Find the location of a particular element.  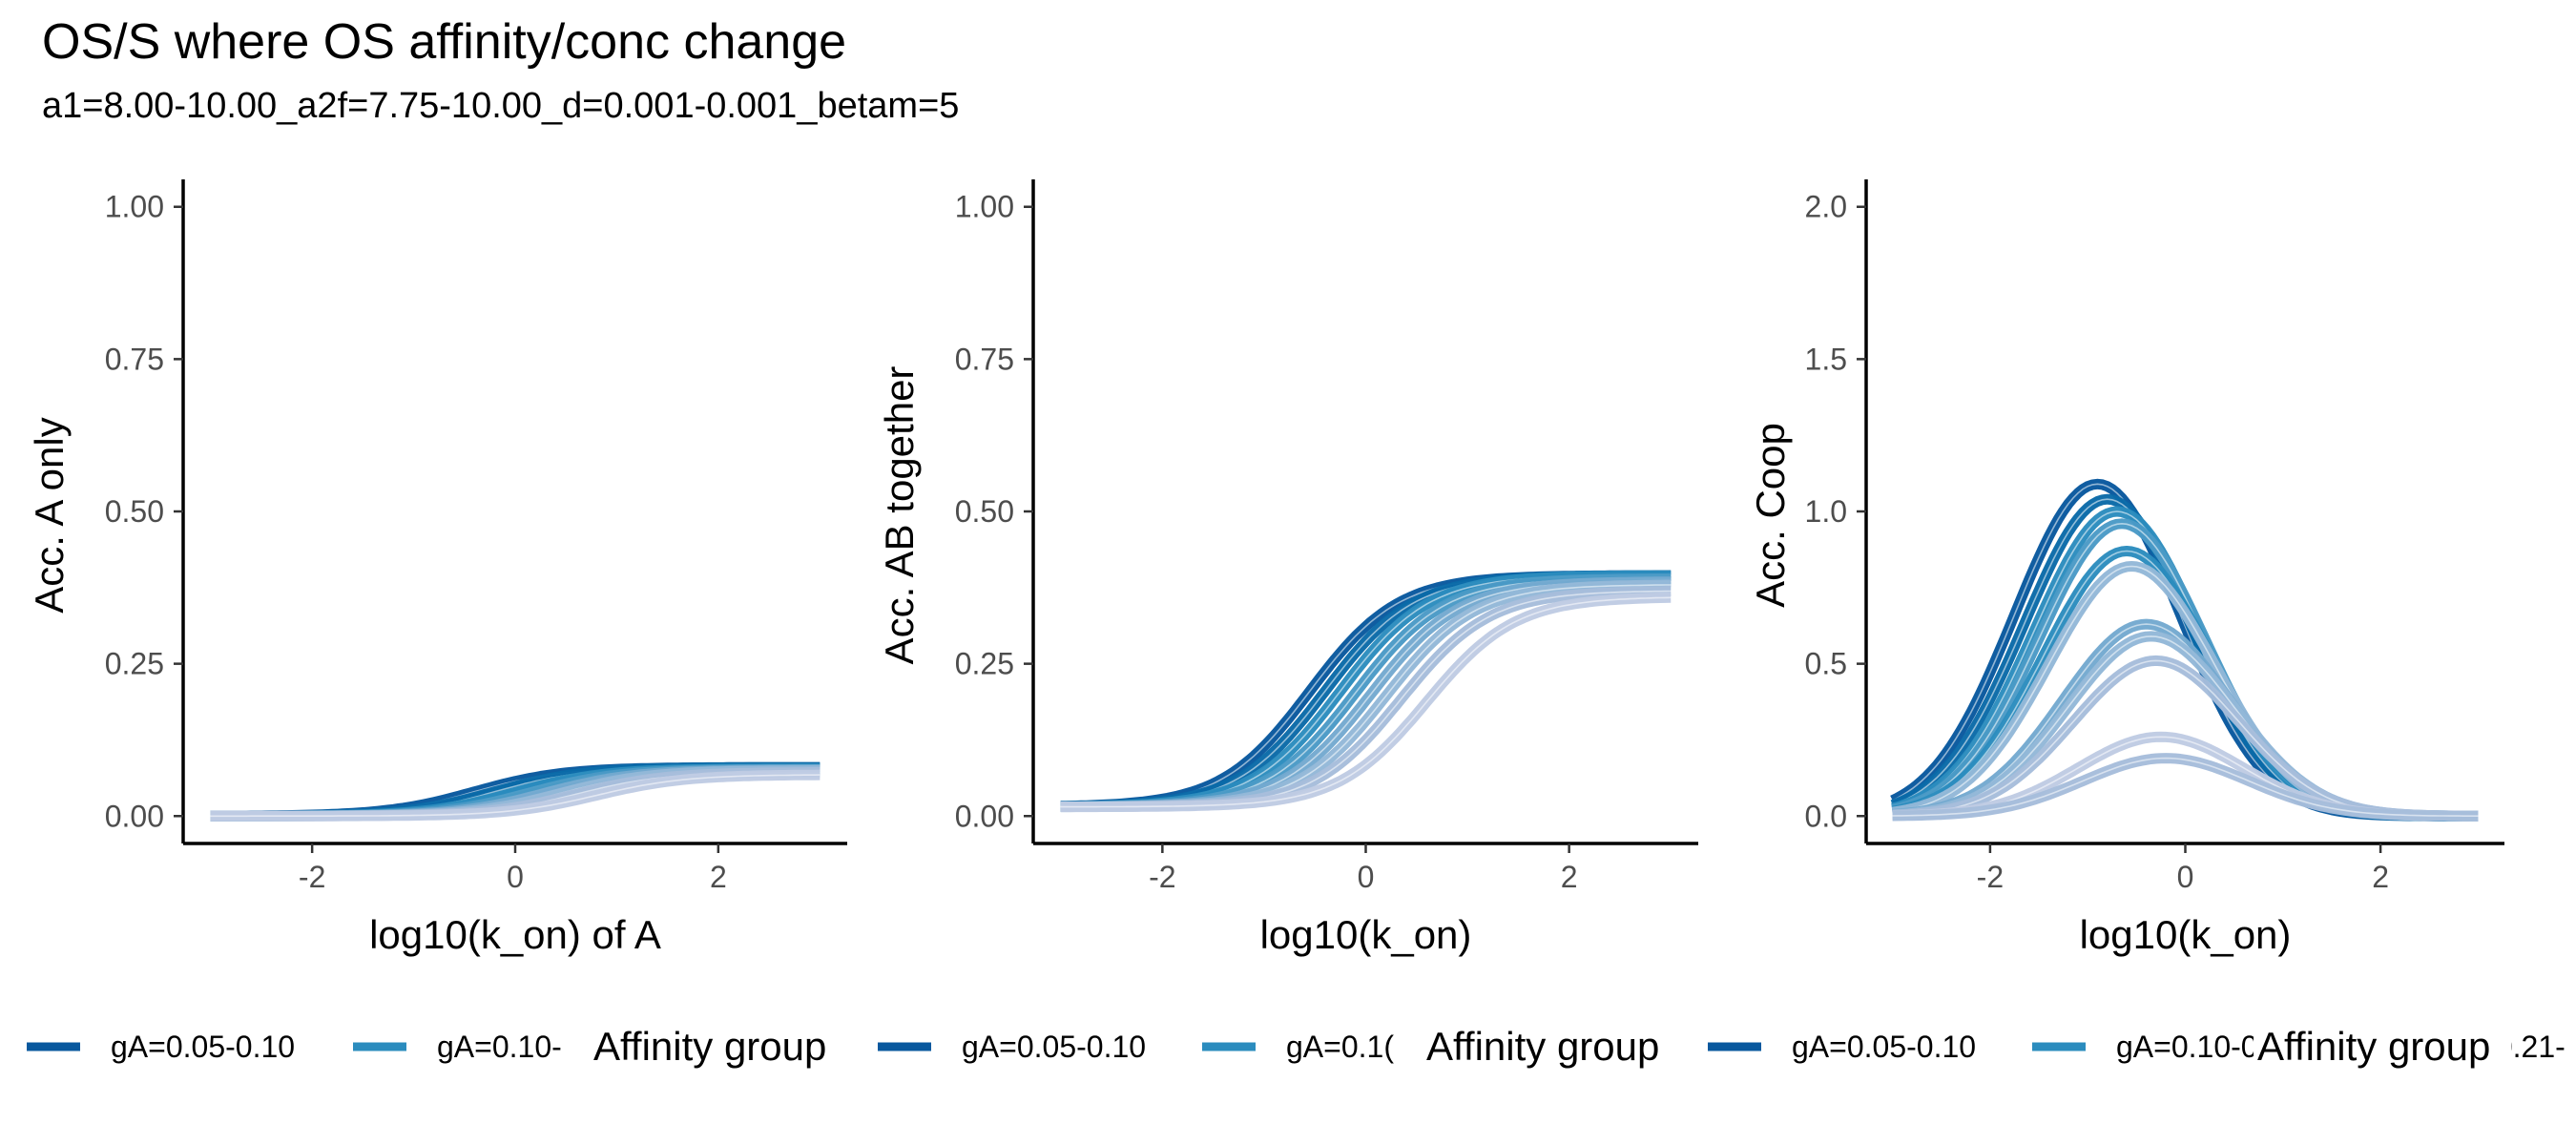

y-tick-label: 1.5 is located at coordinates (1826, 359).